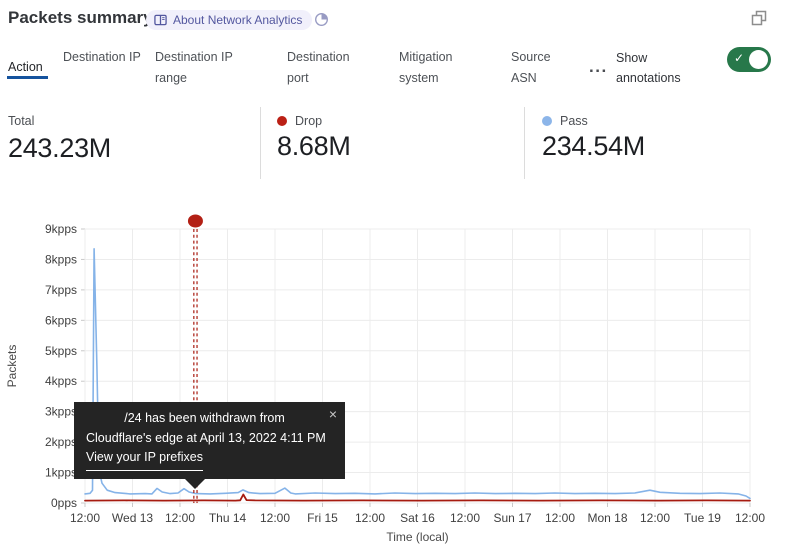 The image size is (785, 555). I want to click on active-tab-underline, so click(27, 77).